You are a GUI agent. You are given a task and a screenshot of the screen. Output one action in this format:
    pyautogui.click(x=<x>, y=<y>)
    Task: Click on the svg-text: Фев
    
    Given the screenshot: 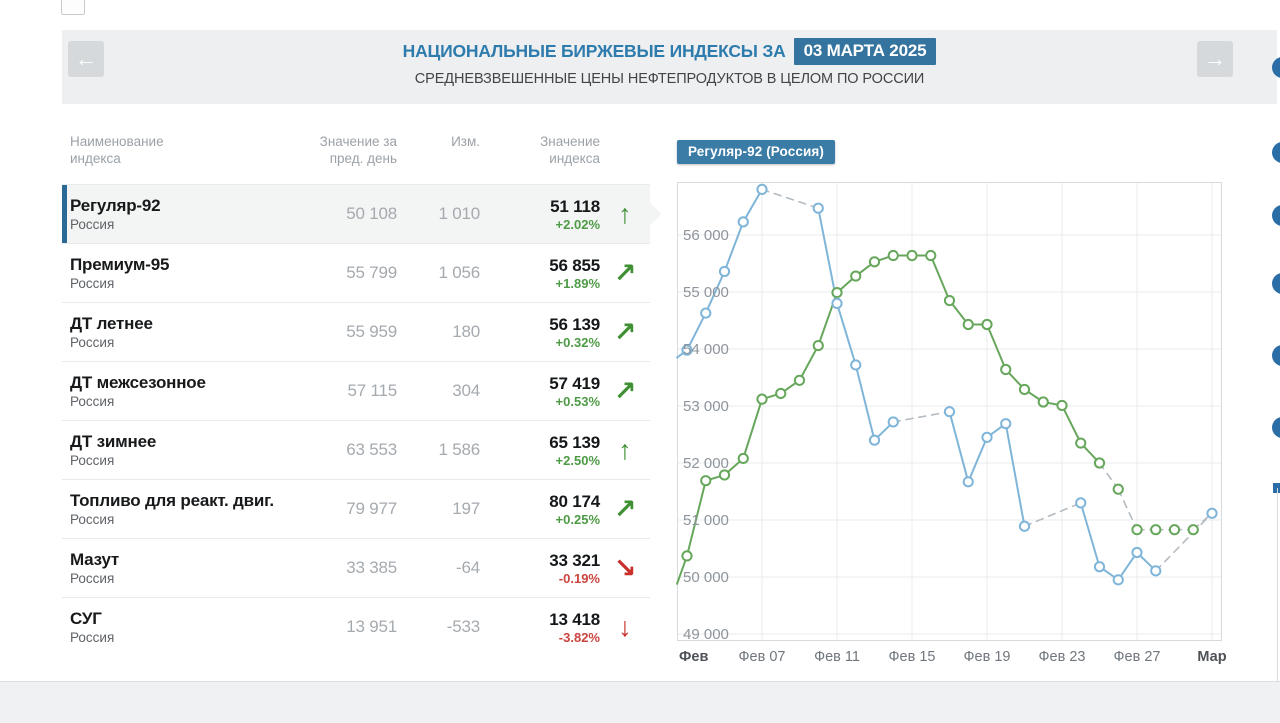 What is the action you would take?
    pyautogui.click(x=693, y=657)
    